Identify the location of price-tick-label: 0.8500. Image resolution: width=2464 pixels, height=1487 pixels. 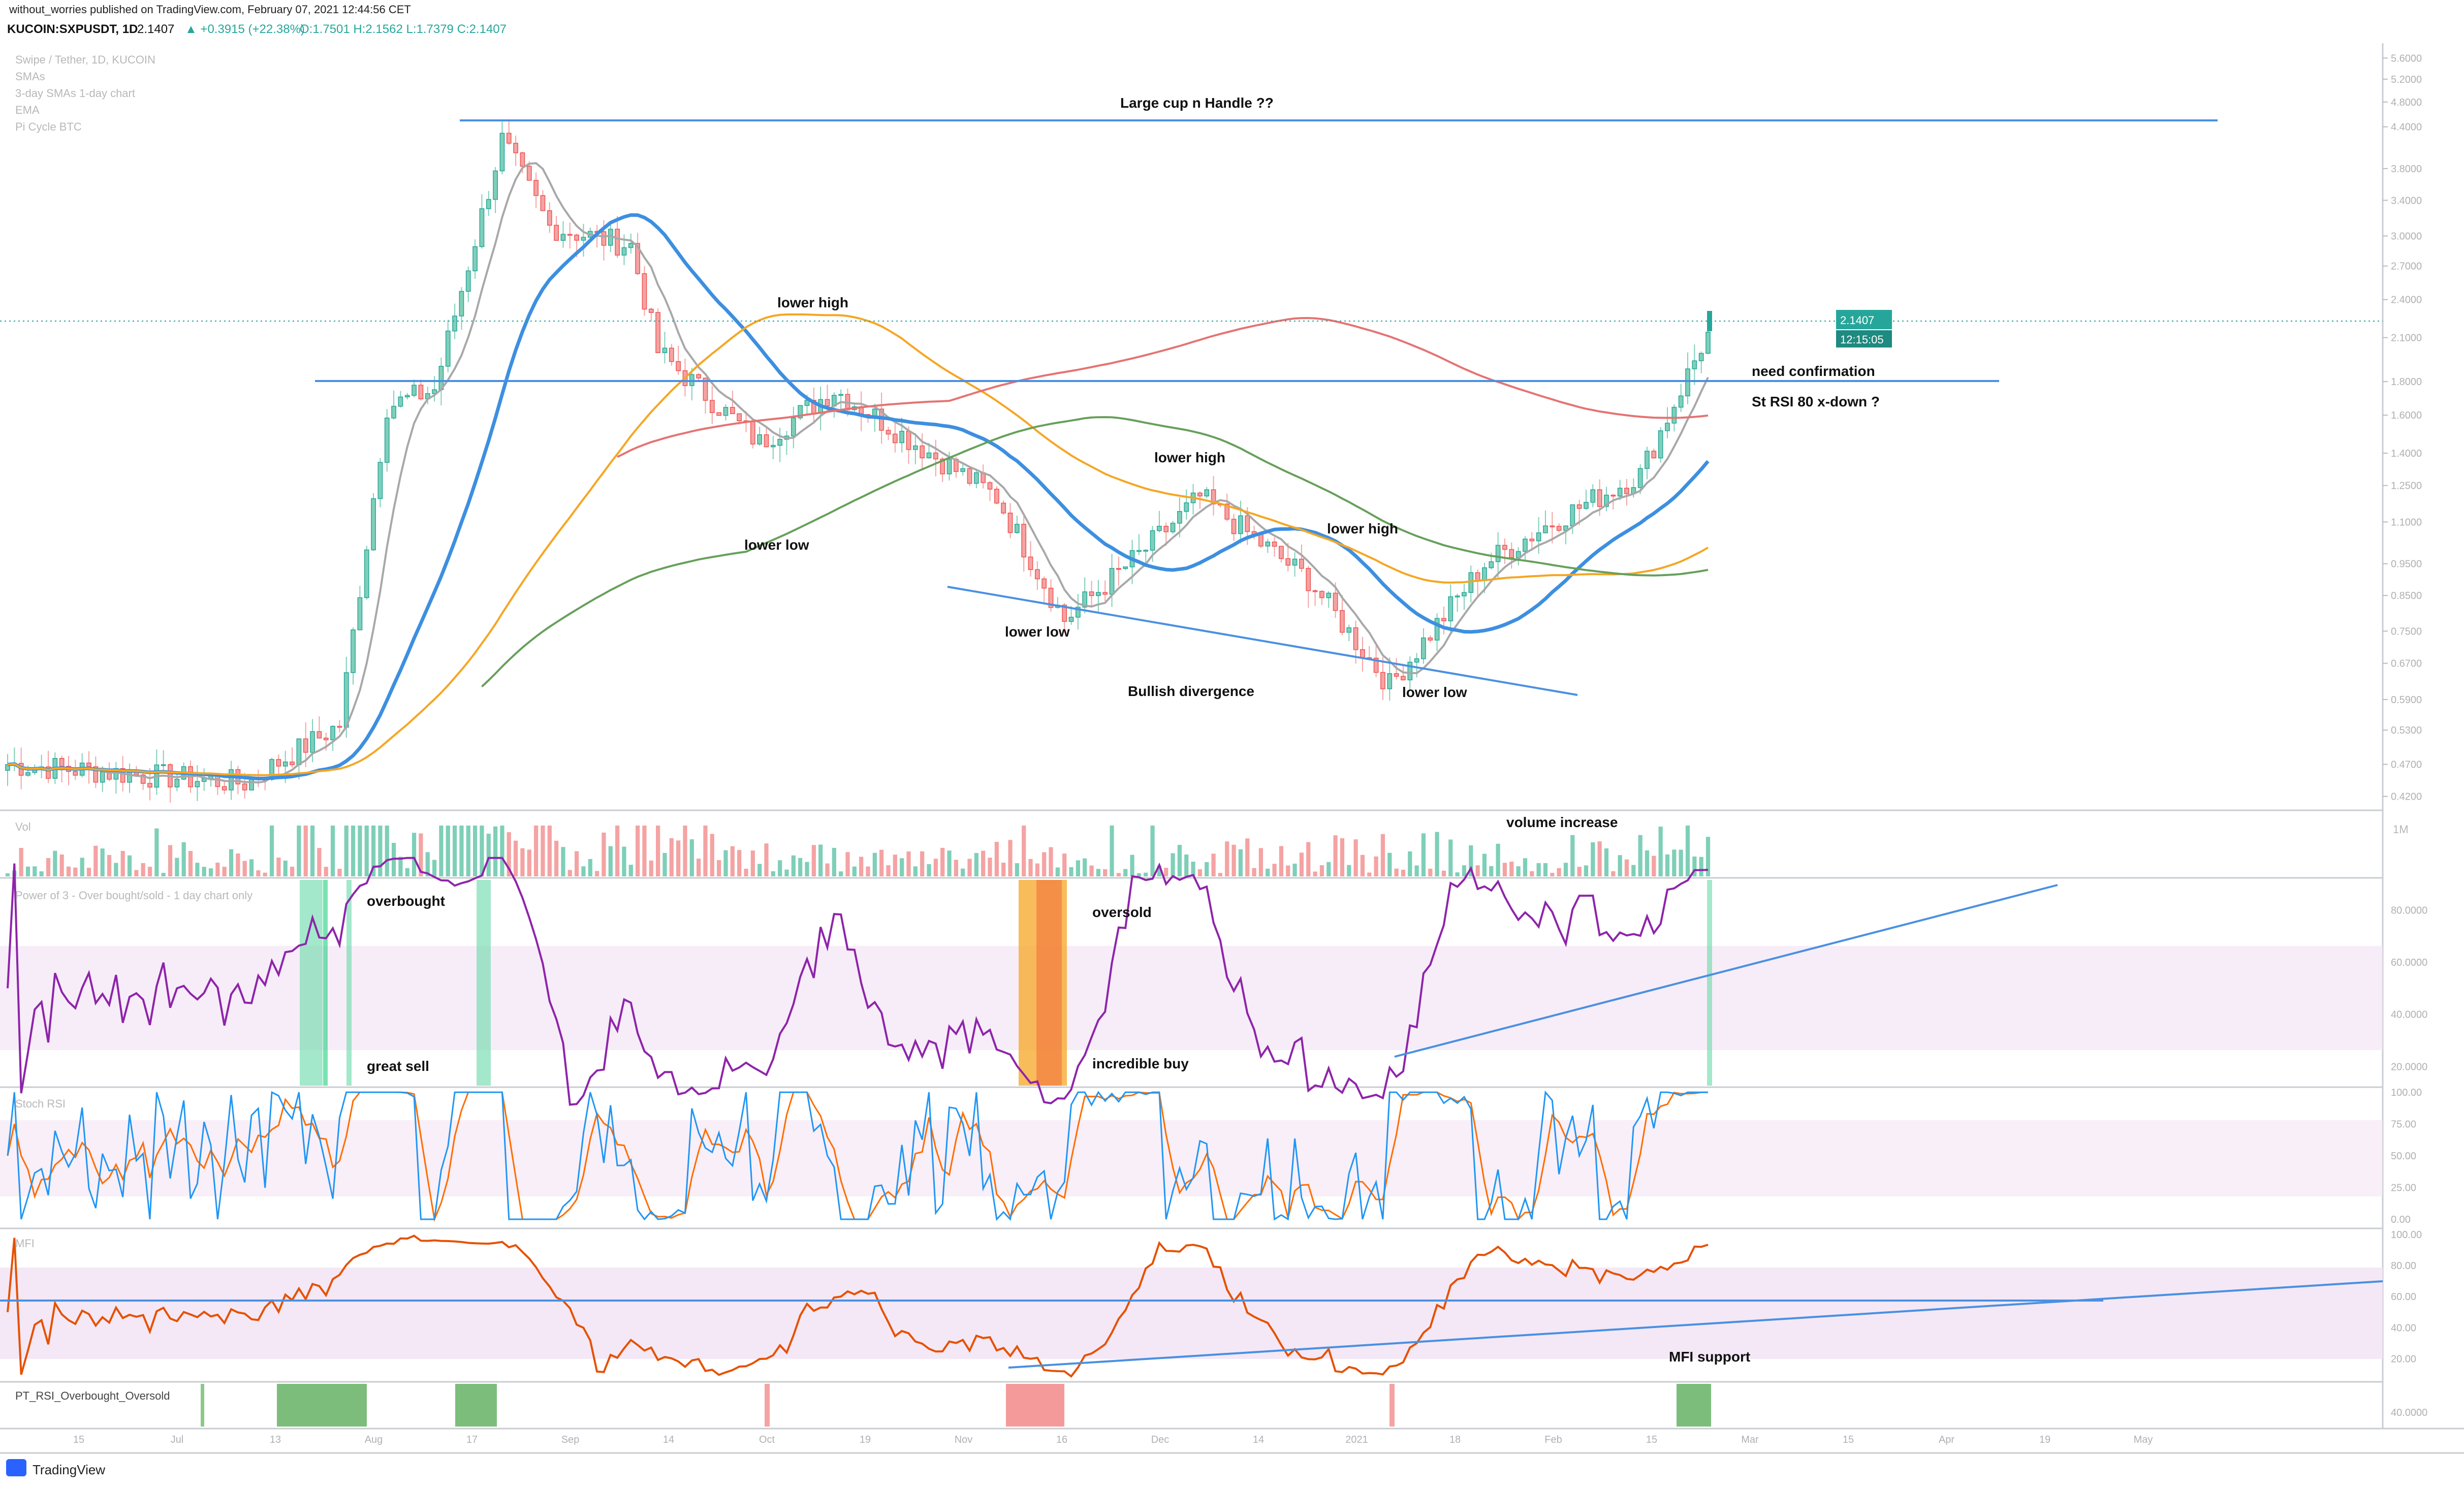
(2407, 596).